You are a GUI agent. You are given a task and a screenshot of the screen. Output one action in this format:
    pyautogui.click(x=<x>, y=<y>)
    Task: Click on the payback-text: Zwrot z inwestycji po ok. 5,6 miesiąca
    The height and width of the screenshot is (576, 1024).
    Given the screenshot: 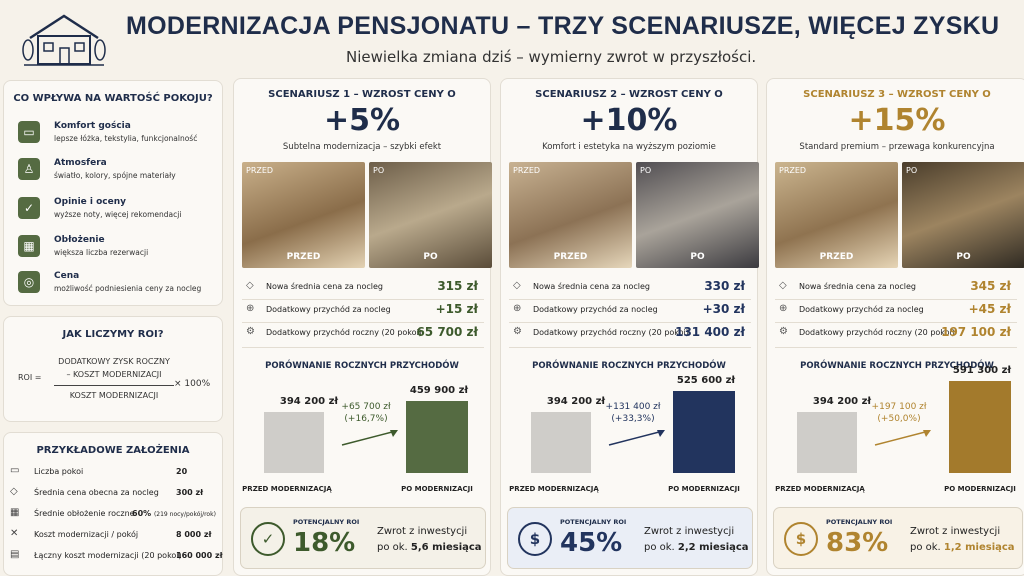 What is the action you would take?
    pyautogui.click(x=429, y=540)
    